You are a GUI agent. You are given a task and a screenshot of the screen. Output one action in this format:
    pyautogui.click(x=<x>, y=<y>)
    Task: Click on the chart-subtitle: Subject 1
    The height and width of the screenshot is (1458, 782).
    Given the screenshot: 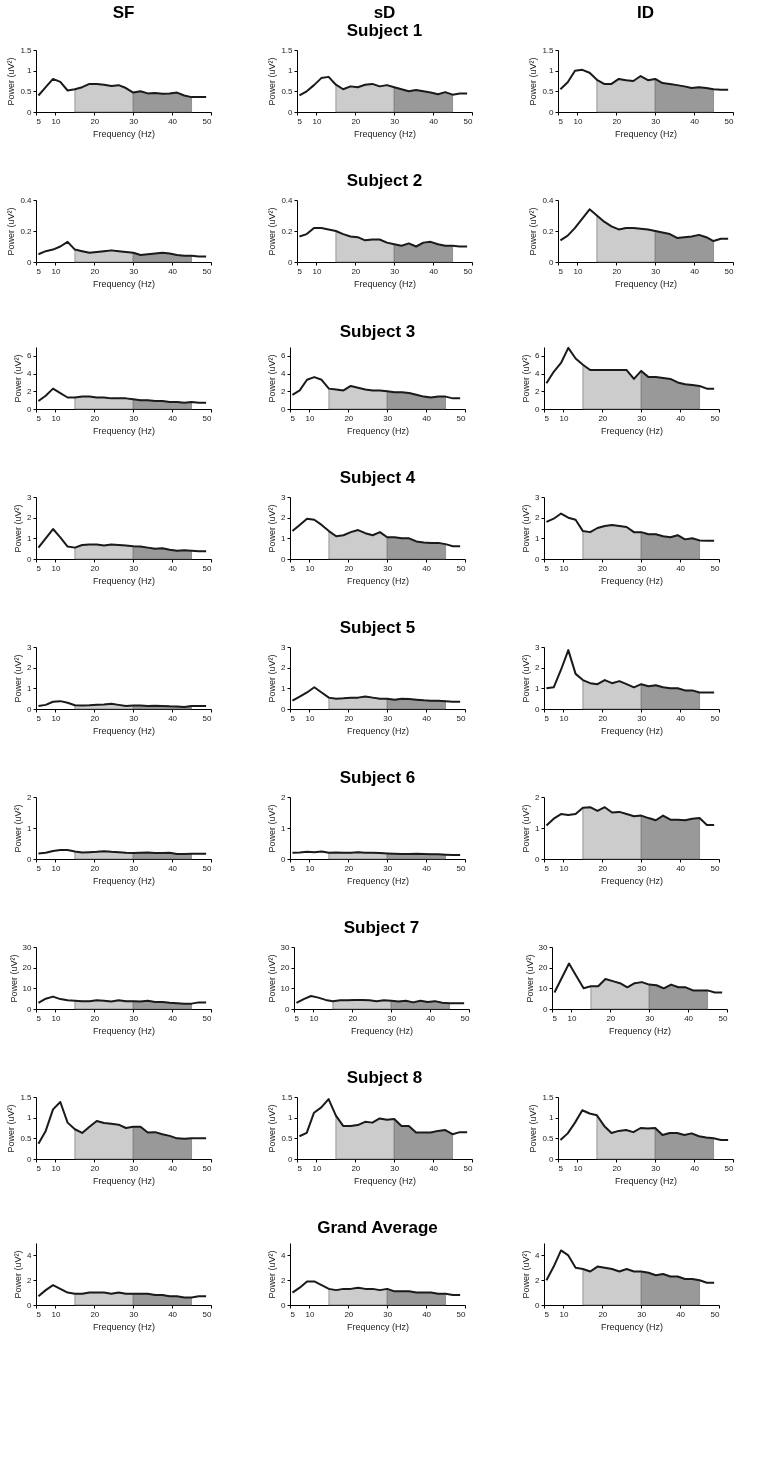 What is the action you would take?
    pyautogui.click(x=384, y=30)
    